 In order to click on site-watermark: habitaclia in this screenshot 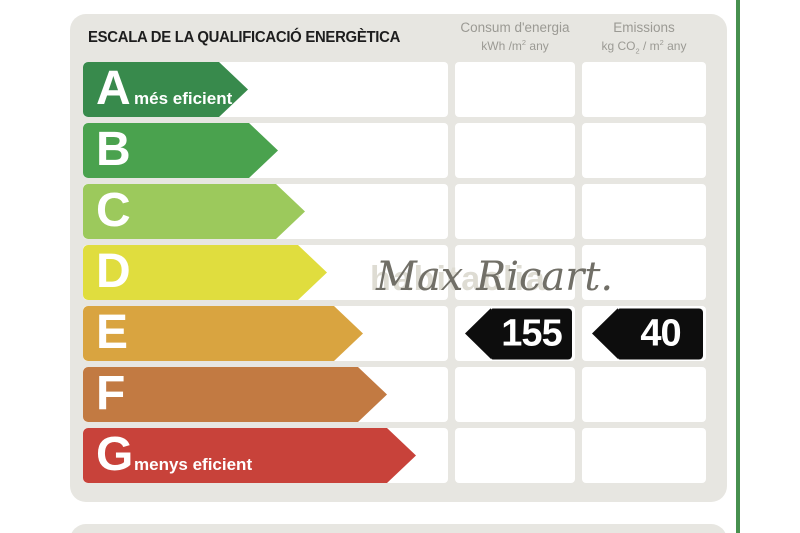, I will do `click(458, 279)`.